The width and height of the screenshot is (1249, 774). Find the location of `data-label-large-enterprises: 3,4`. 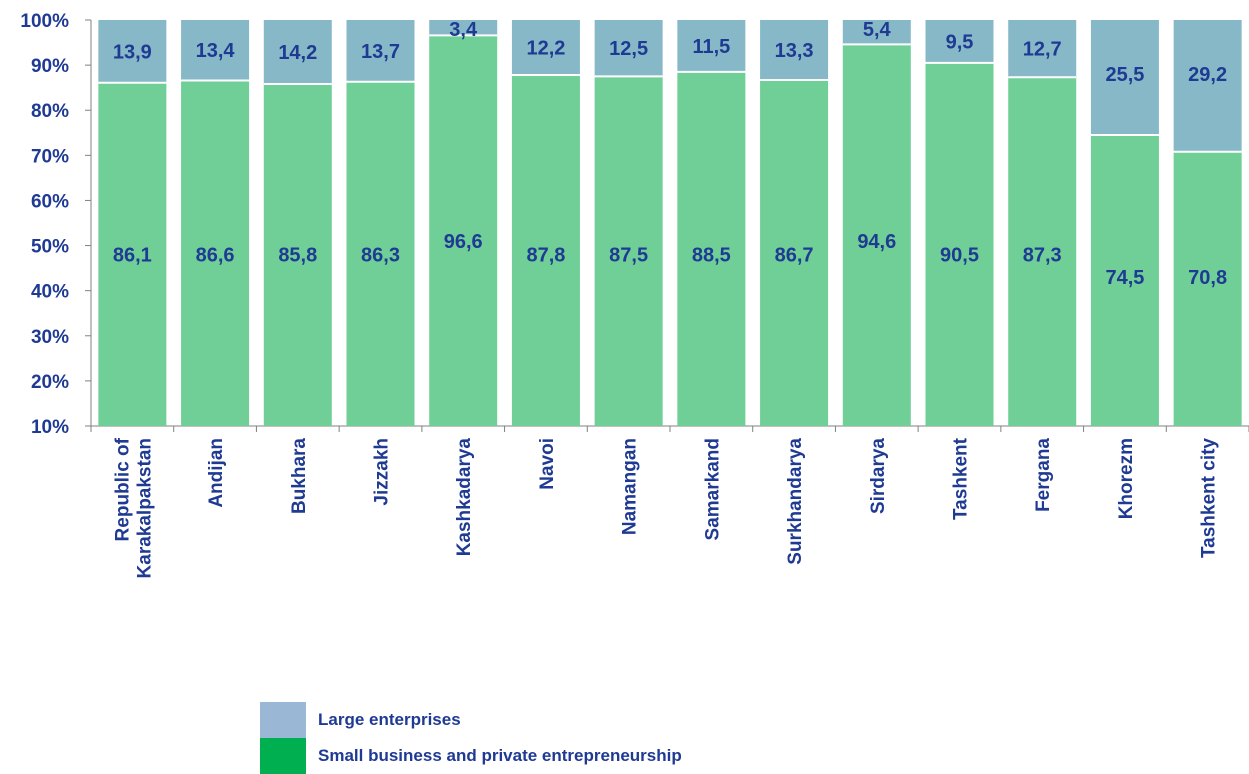

data-label-large-enterprises: 3,4 is located at coordinates (463, 30).